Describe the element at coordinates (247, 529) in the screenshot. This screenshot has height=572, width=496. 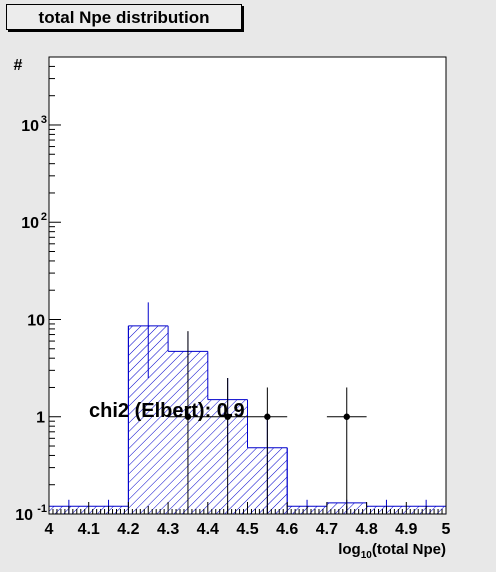
I see `x-tick-label: 4.5` at that location.